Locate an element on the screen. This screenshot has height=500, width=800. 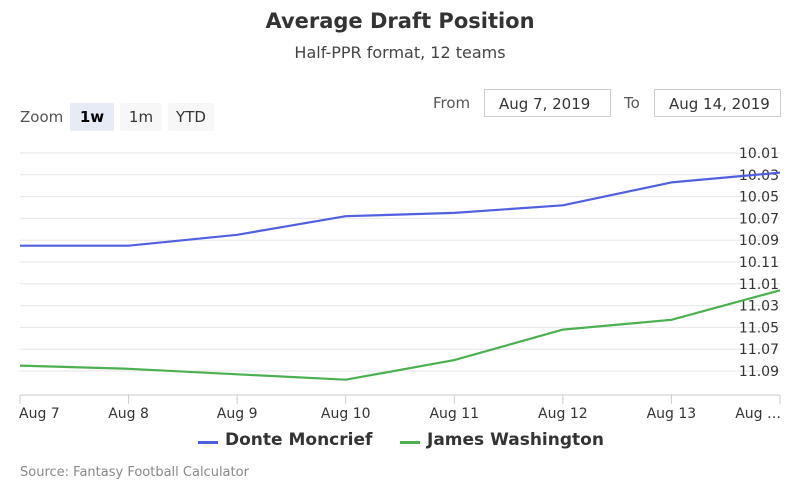
range-to-input: Aug 14, 2019 is located at coordinates (717, 103).